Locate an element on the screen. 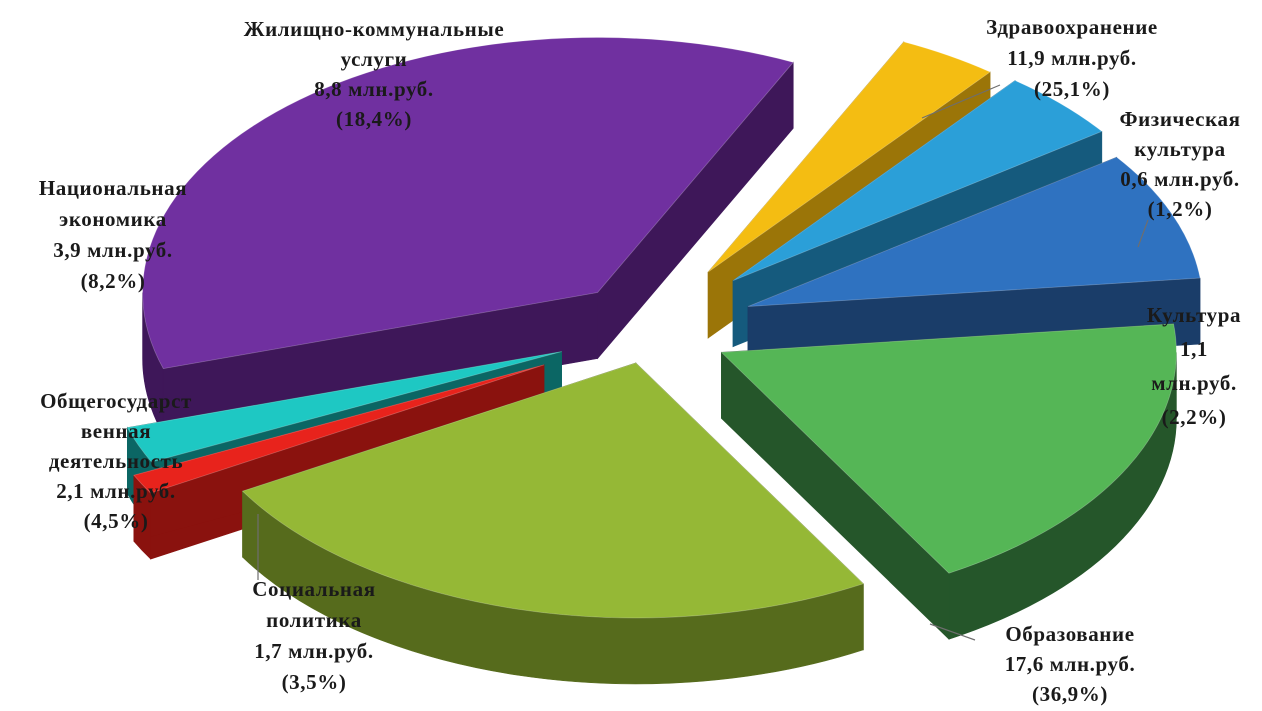 This screenshot has height=711, width=1262. slice-label-1: Физическая культура 0,6 млн.руб. (1,2%) is located at coordinates (1179, 164).